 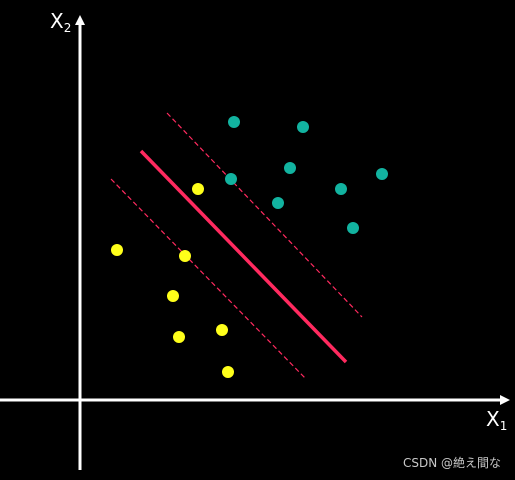 What do you see at coordinates (306, 175) in the screenshot?
I see `class-b-points` at bounding box center [306, 175].